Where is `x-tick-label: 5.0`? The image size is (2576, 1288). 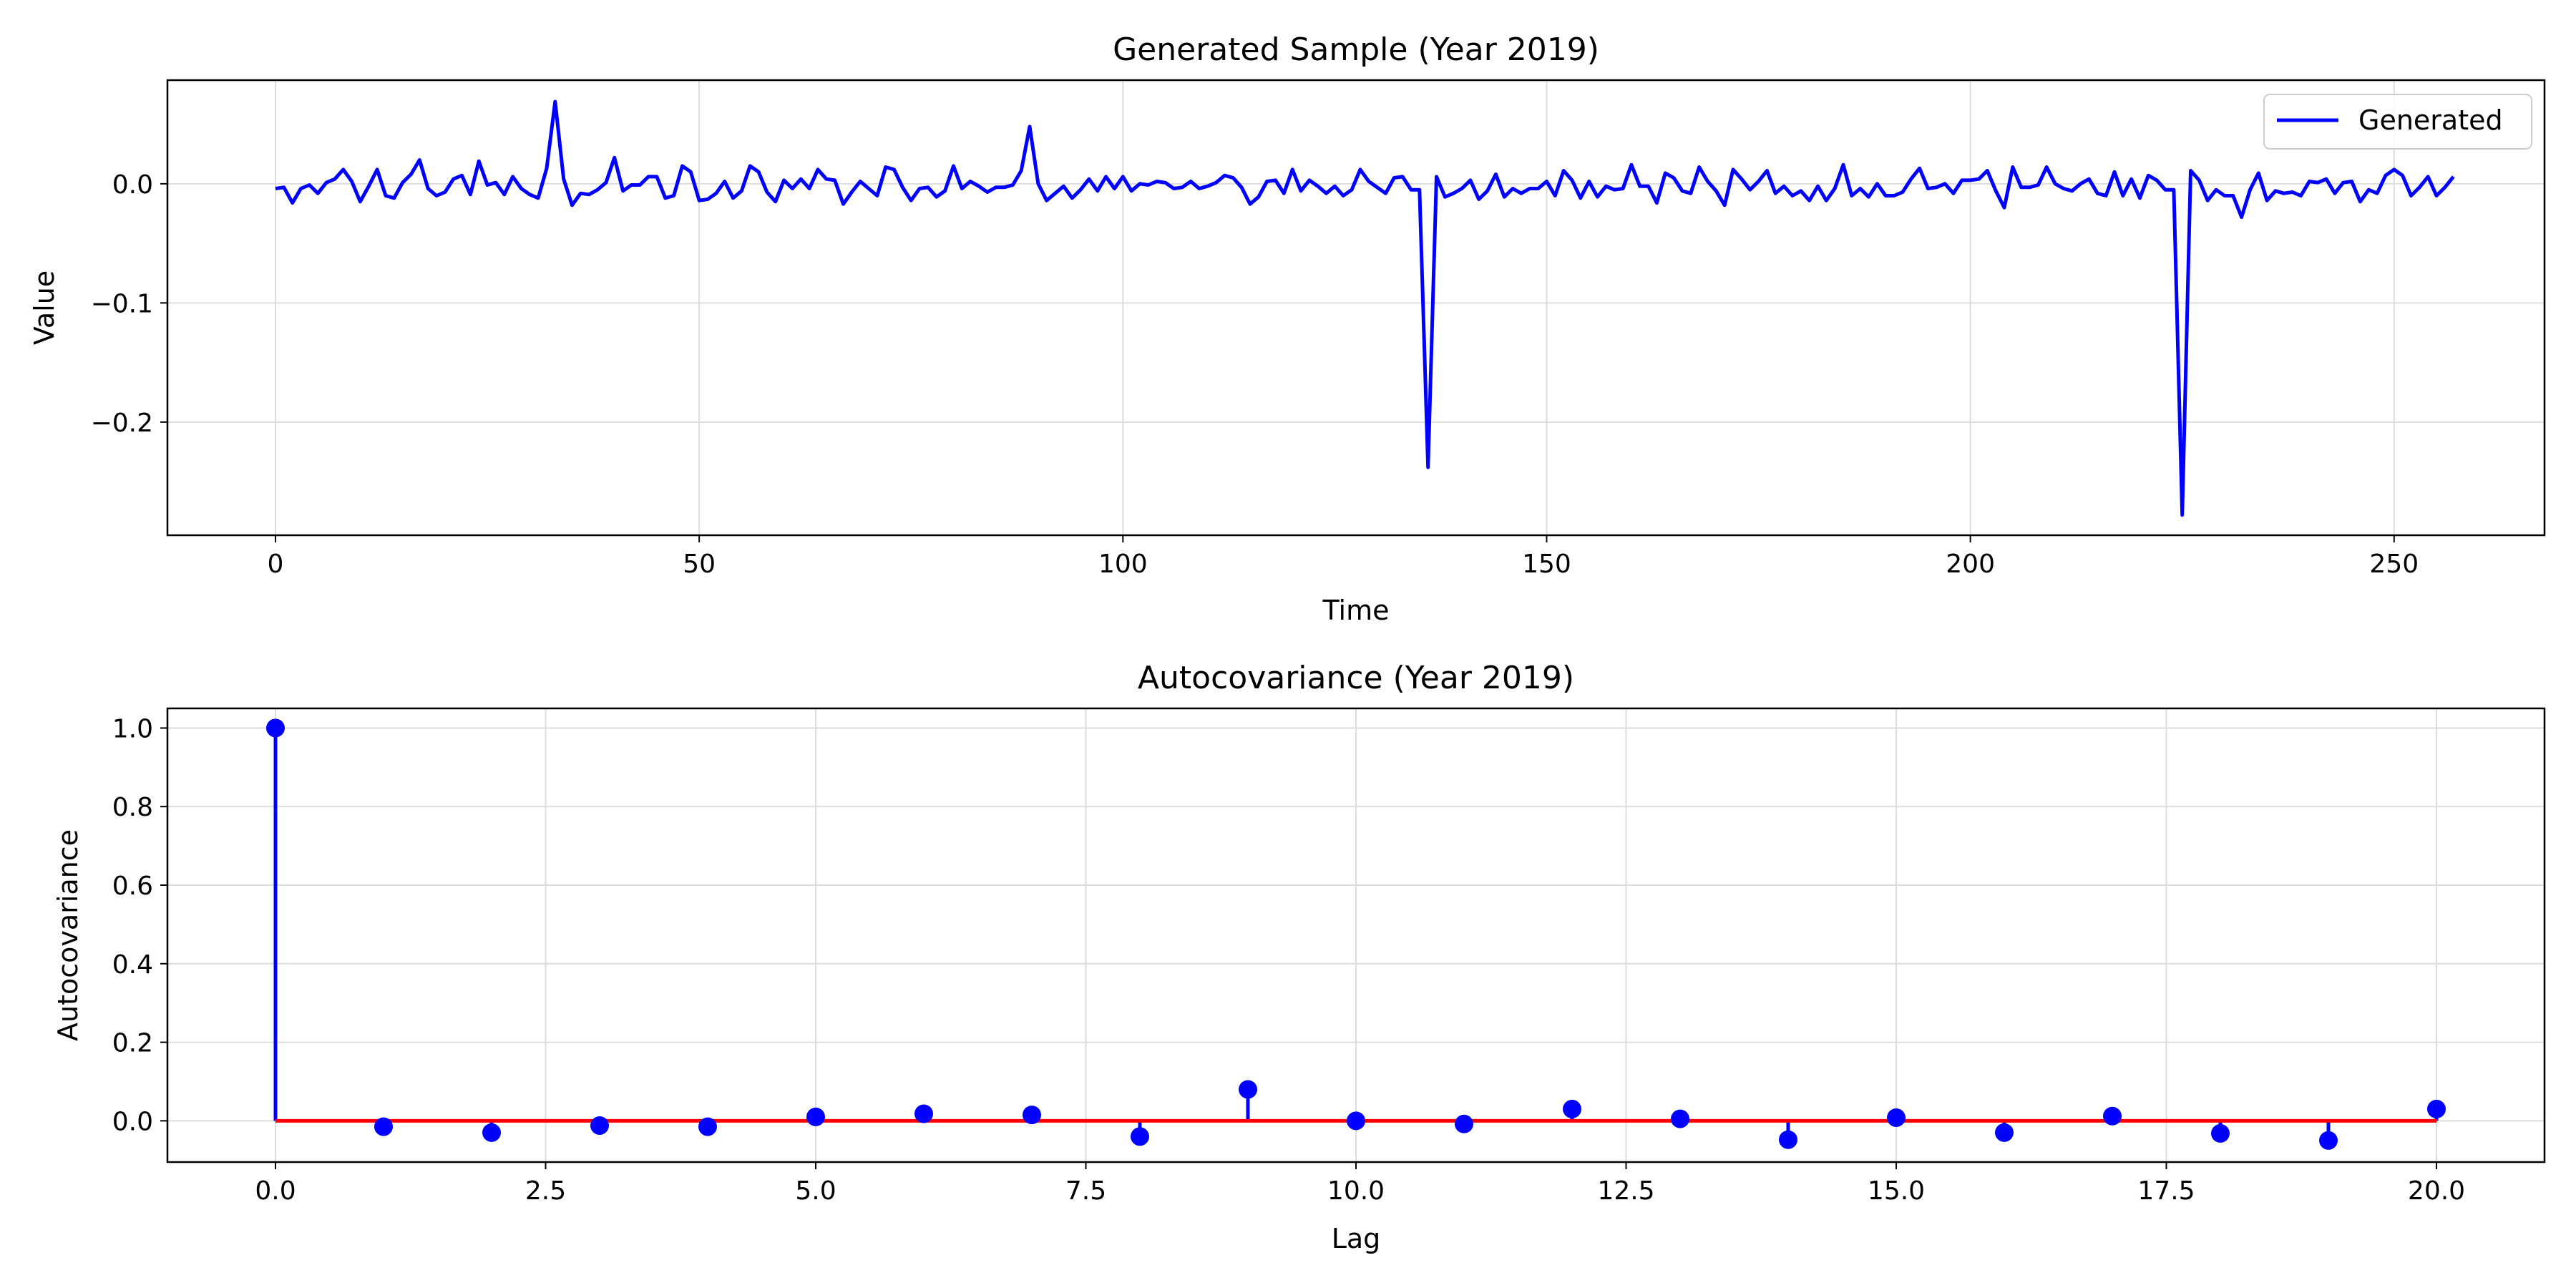 x-tick-label: 5.0 is located at coordinates (815, 1191).